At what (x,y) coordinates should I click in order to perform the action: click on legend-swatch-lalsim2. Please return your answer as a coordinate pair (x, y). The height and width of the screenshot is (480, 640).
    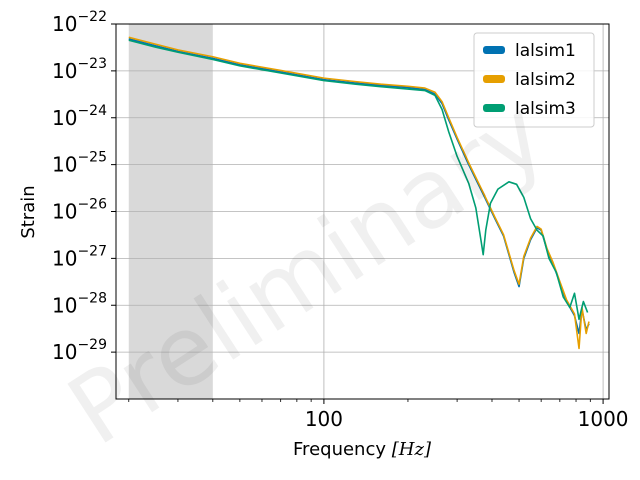
    Looking at the image, I should click on (494, 79).